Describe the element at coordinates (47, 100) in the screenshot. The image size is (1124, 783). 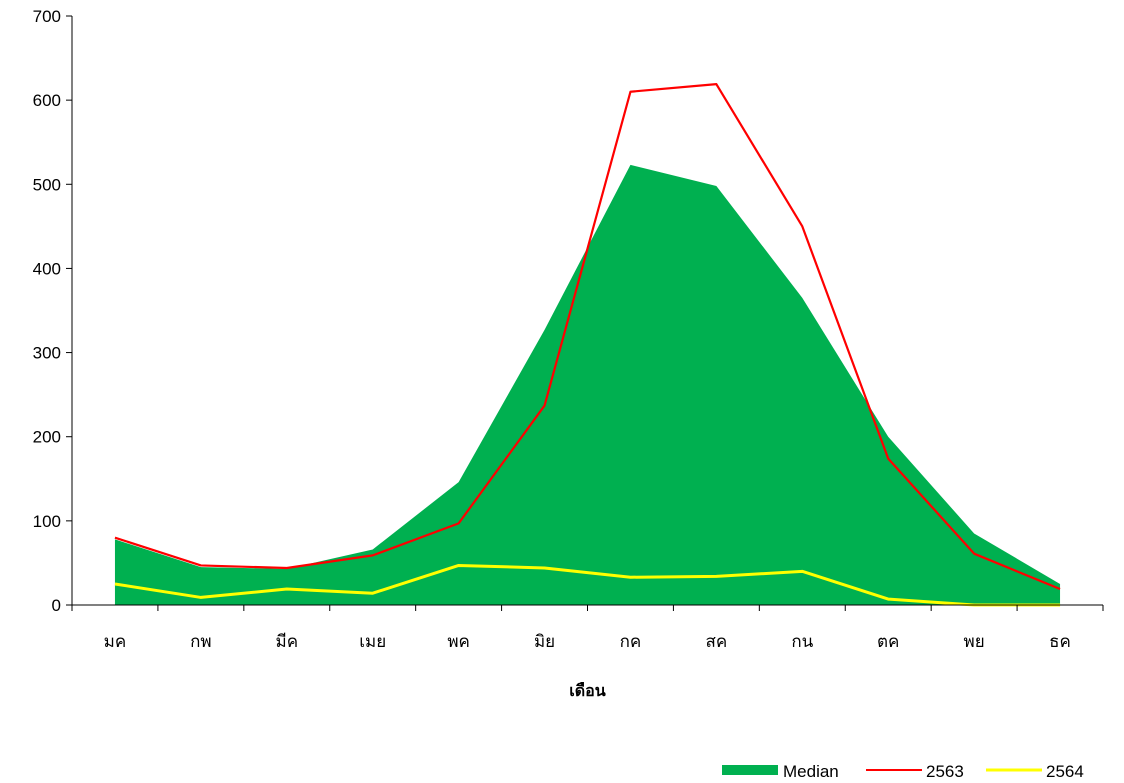
I see `y-tick-label: 600` at that location.